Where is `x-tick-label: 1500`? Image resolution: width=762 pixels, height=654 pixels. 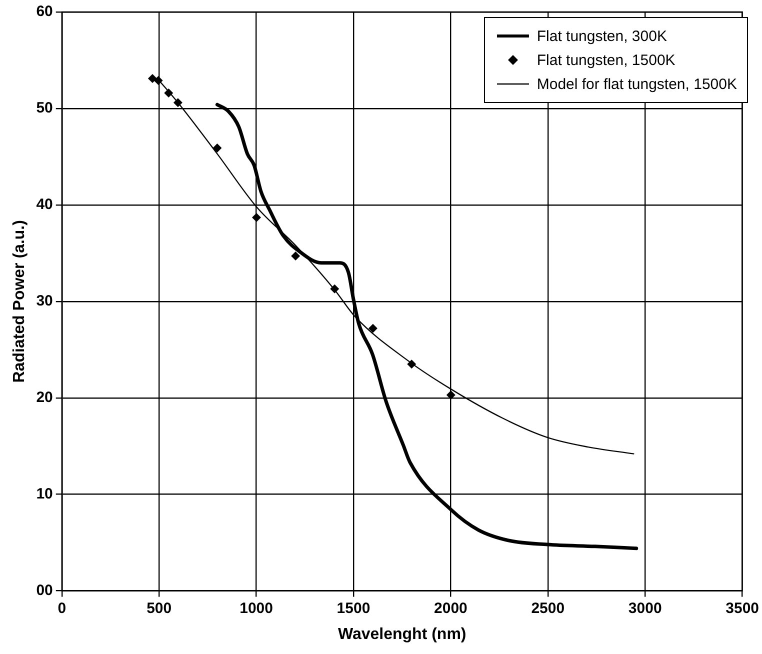 x-tick-label: 1500 is located at coordinates (353, 608).